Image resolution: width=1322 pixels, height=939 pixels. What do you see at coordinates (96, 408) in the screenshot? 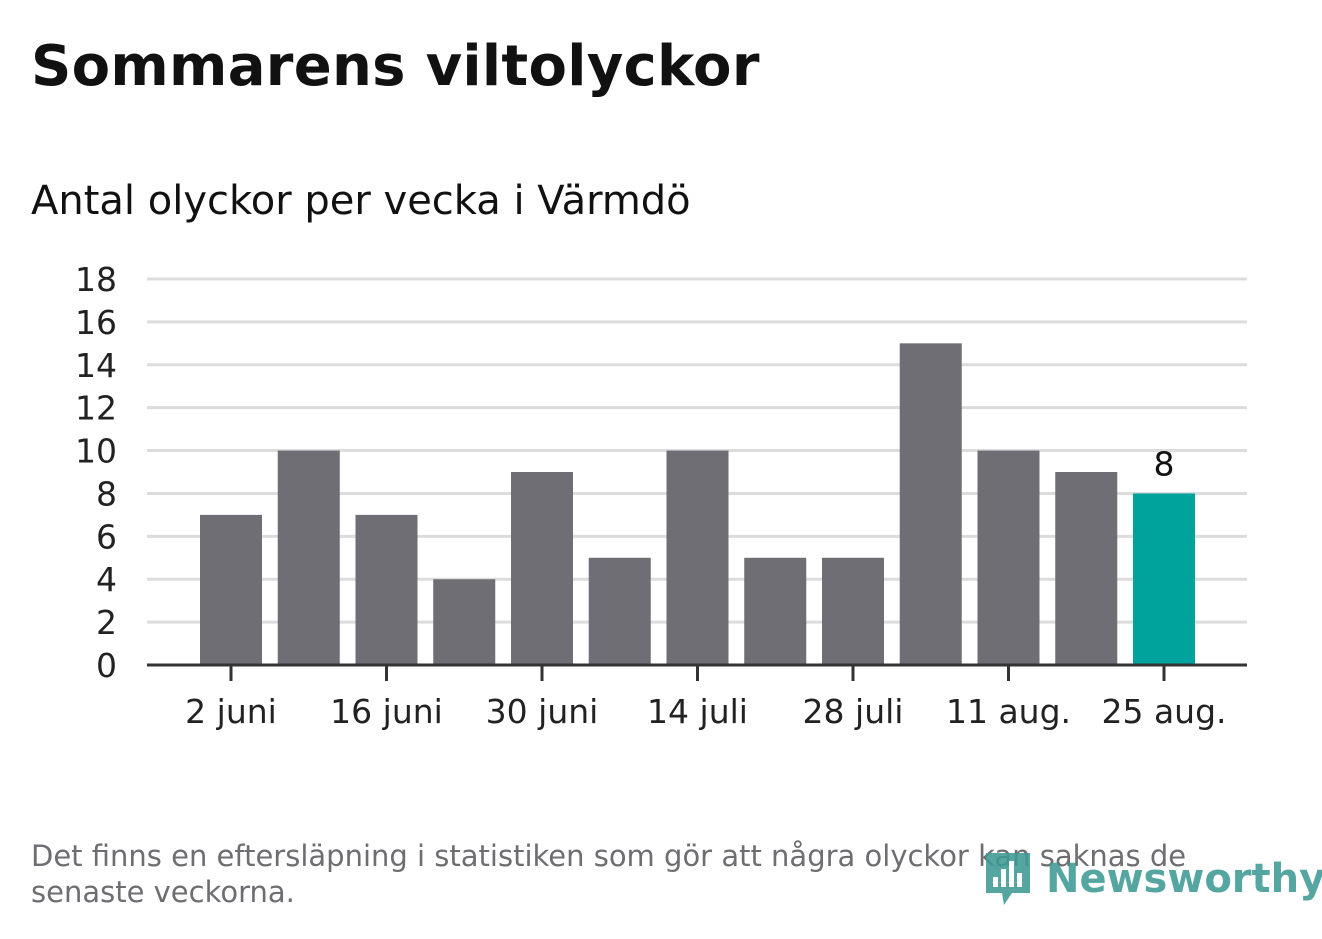
I see `y-tick-label: 12` at bounding box center [96, 408].